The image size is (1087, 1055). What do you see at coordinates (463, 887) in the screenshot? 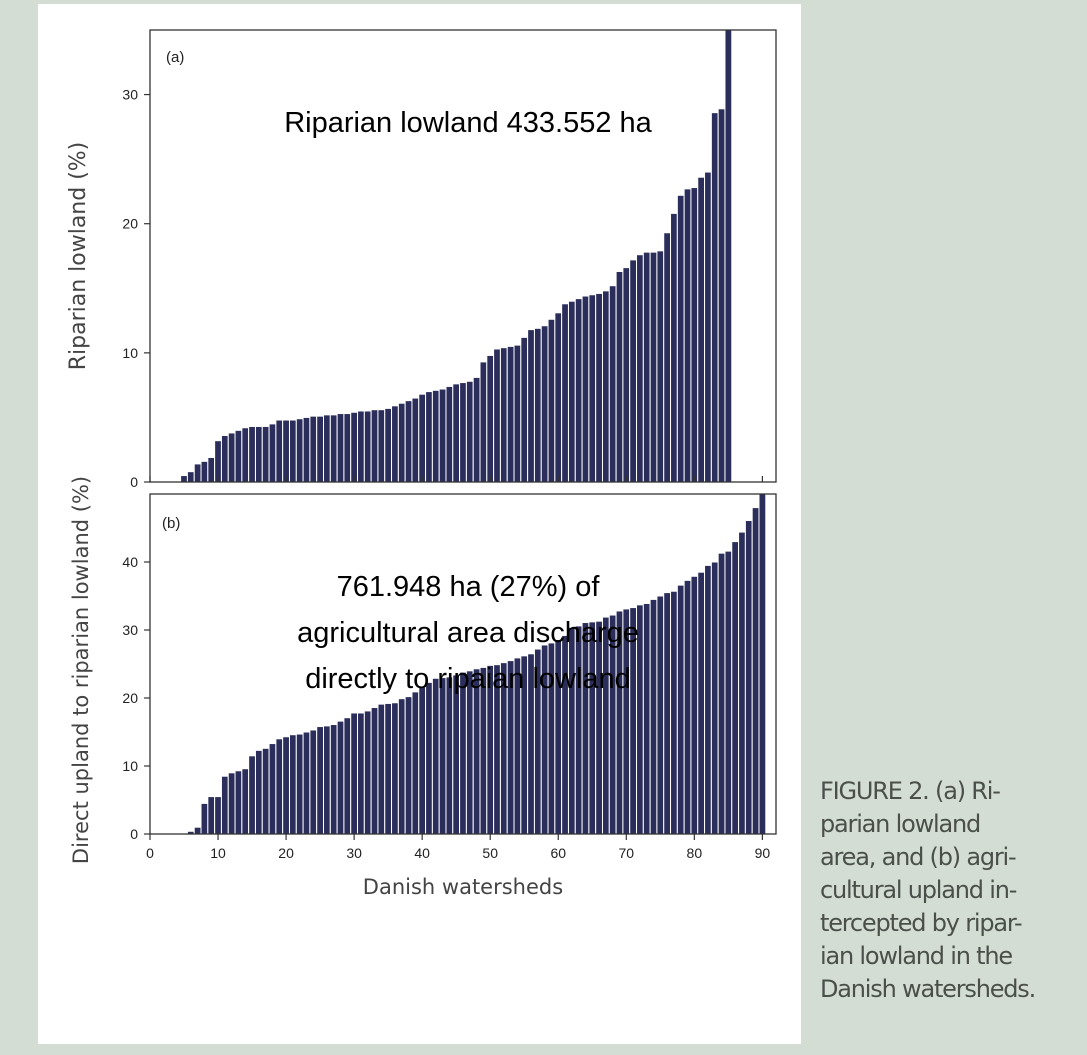
I see `chart-b-xlabel: Danish watersheds` at bounding box center [463, 887].